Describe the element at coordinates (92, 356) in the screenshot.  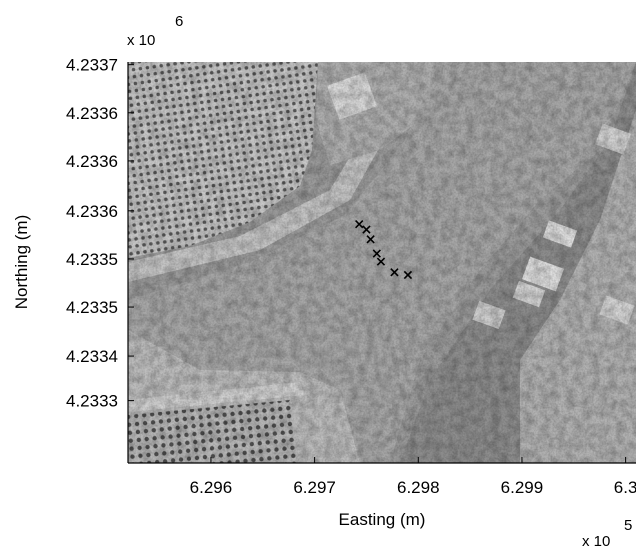
I see `y-tick-label: 4.2334` at that location.